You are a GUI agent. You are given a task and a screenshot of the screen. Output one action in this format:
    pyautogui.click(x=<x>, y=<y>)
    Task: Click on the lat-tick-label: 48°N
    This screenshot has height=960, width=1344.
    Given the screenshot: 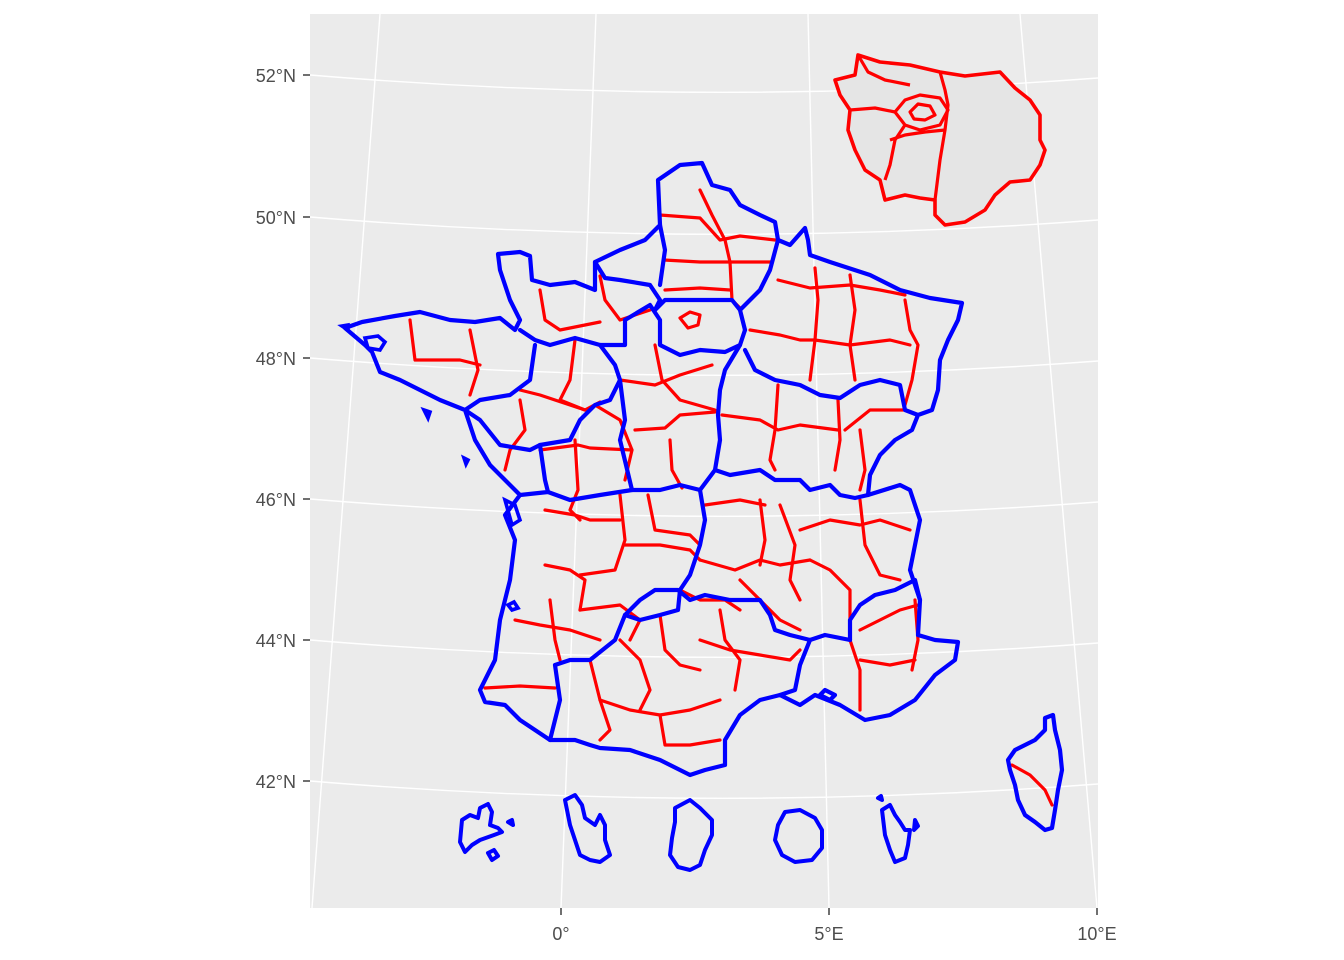 What is the action you would take?
    pyautogui.click(x=276, y=359)
    